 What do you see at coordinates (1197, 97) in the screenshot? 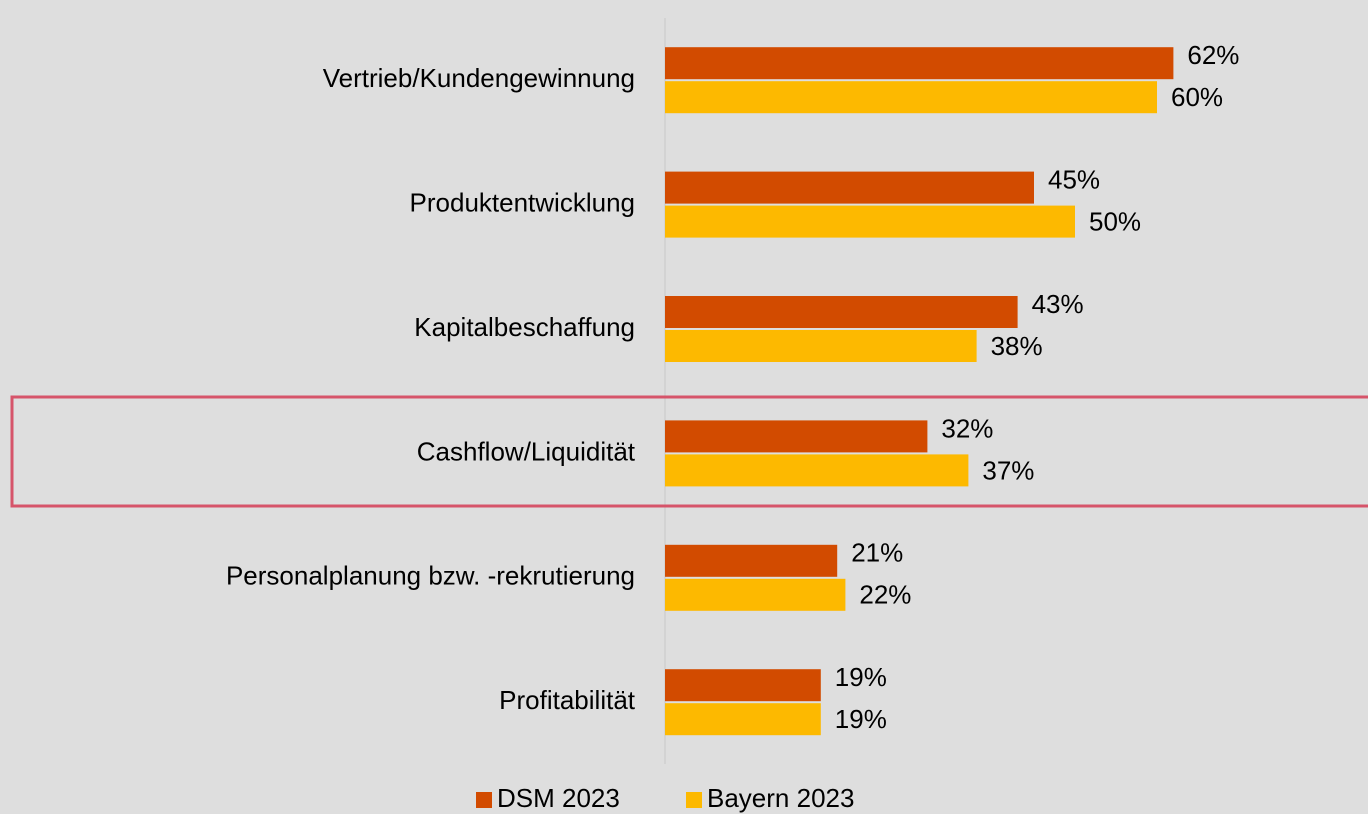
I see `value-label: 60%` at bounding box center [1197, 97].